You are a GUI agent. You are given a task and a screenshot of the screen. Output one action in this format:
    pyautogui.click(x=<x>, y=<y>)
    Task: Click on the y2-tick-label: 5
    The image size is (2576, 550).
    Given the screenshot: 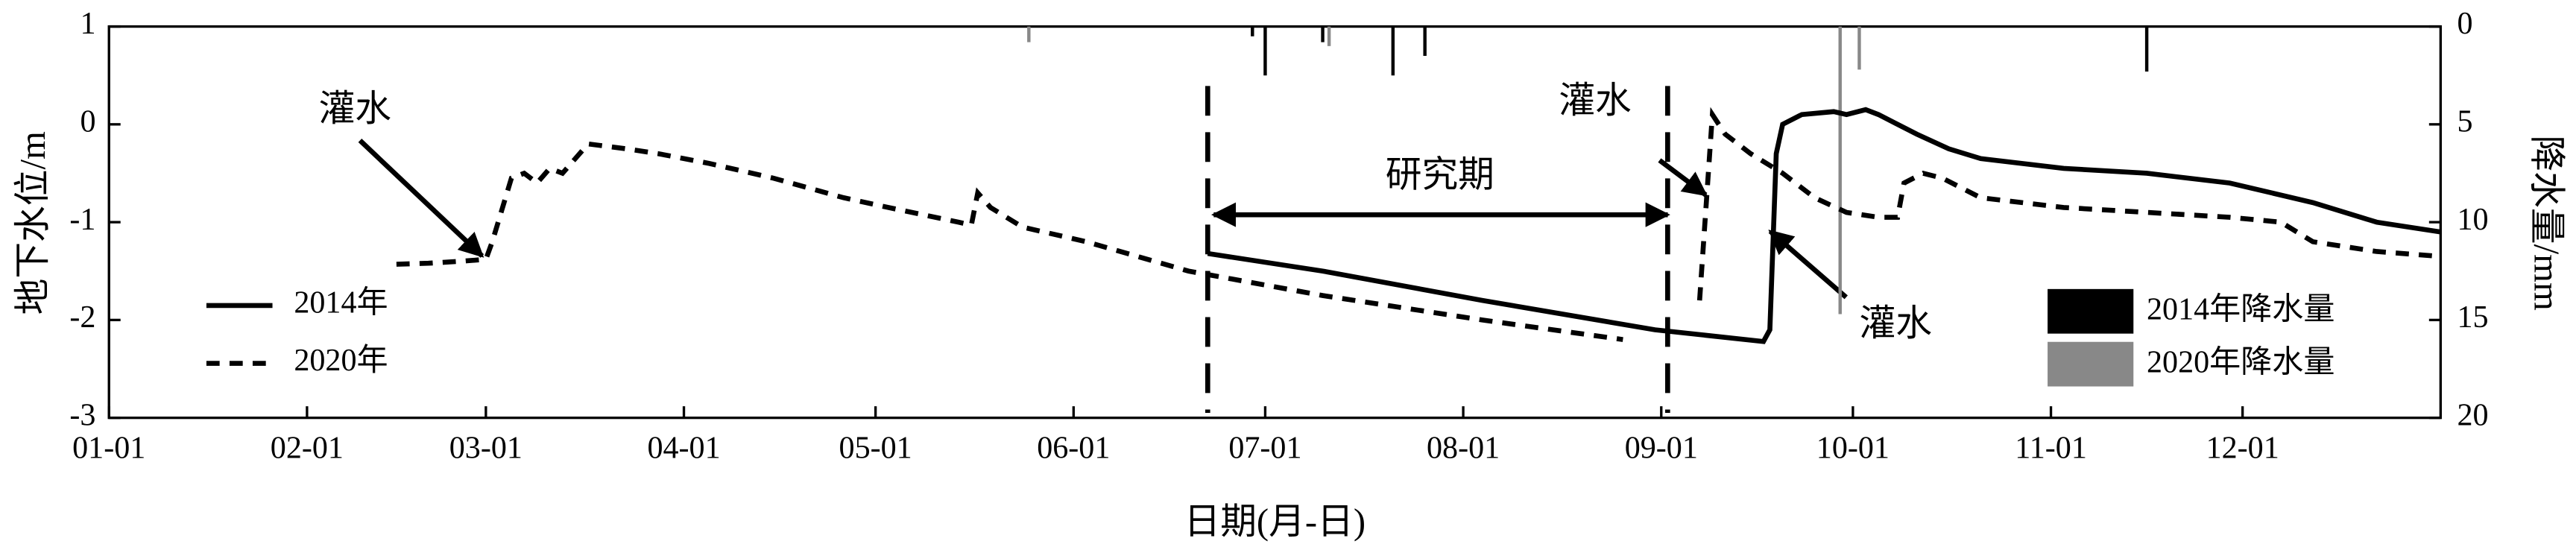 What is the action you would take?
    pyautogui.click(x=2464, y=121)
    